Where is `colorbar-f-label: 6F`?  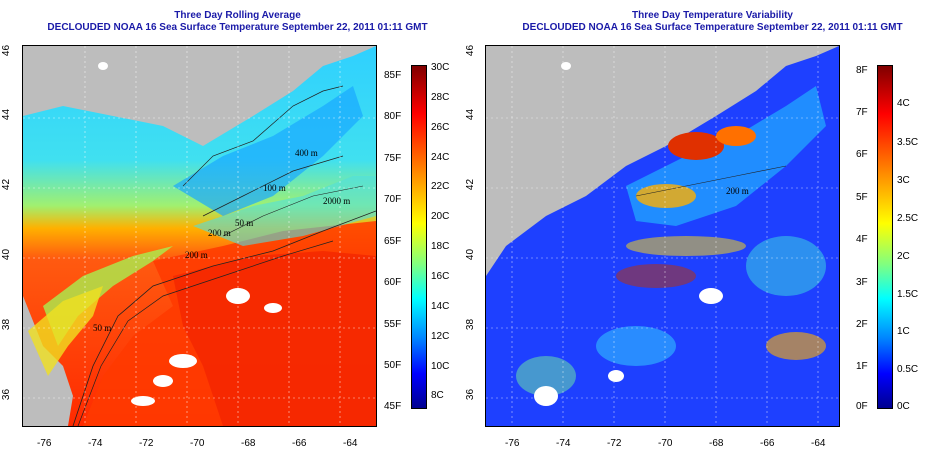
colorbar-f-label: 6F is located at coordinates (862, 154).